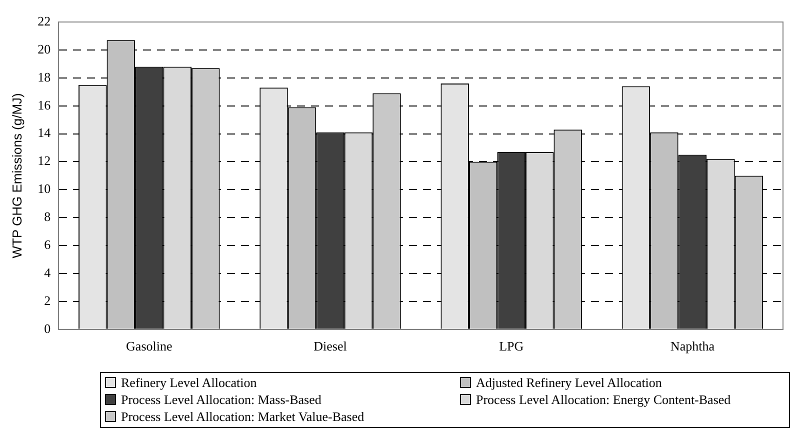 Image resolution: width=797 pixels, height=433 pixels. What do you see at coordinates (569, 382) in the screenshot?
I see `legend-label: Adjusted Refinery Level Allocation` at bounding box center [569, 382].